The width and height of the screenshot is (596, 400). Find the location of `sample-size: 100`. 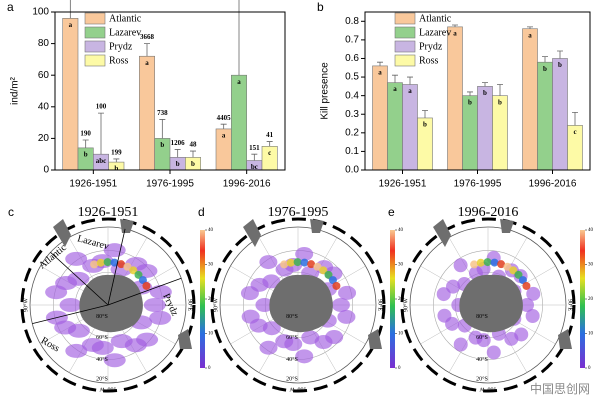

sample-size: 100 is located at coordinates (101, 107).